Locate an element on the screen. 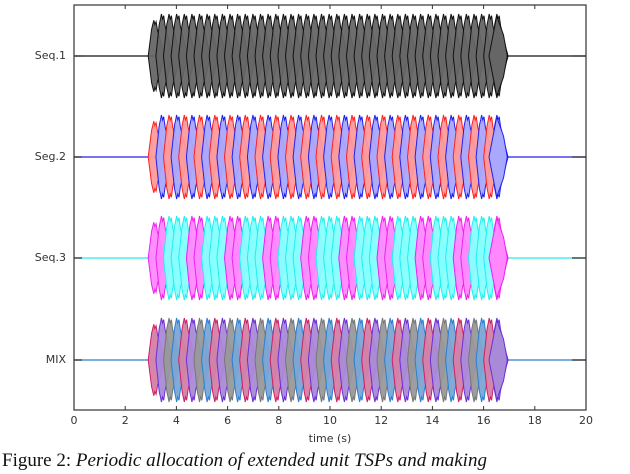  x-tick-12: 12 is located at coordinates (381, 420).